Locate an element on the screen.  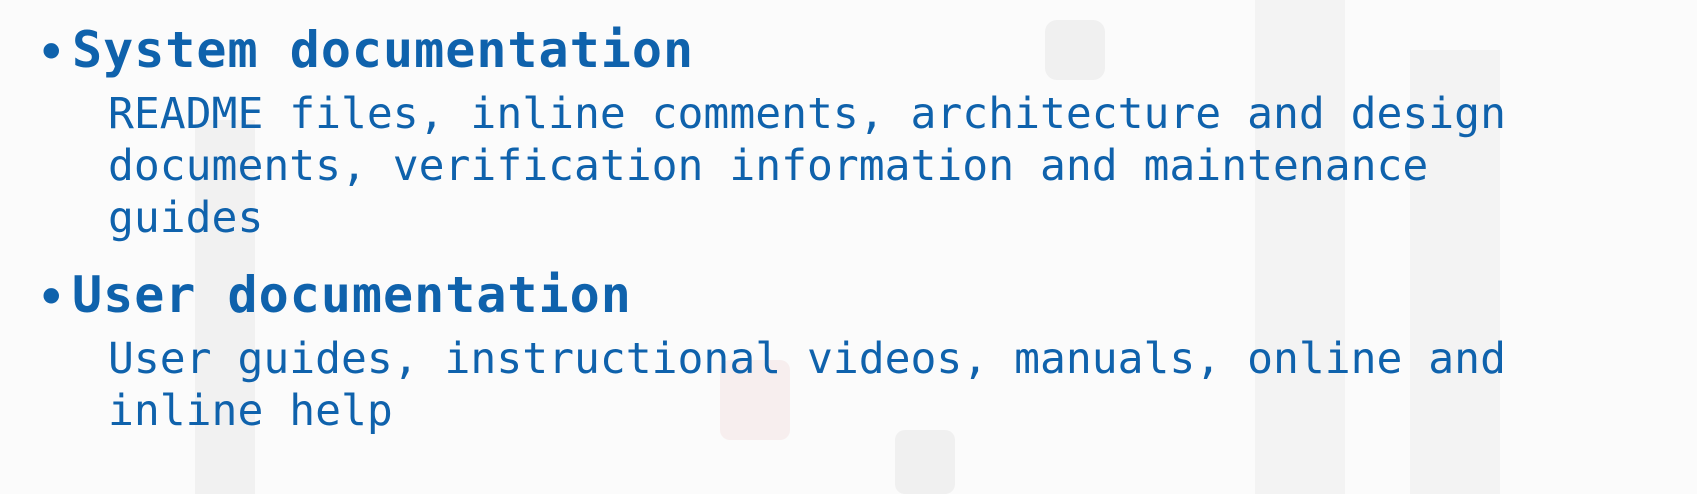
bullet-heading-row: • User documentation is located at coordinates (858, 295).